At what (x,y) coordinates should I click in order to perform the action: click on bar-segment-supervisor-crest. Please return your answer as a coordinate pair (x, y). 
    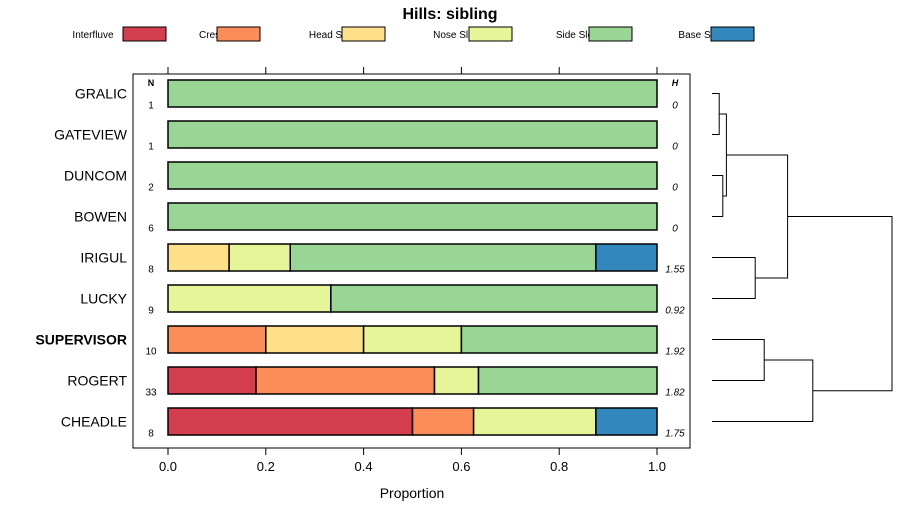
    Looking at the image, I should click on (217, 339).